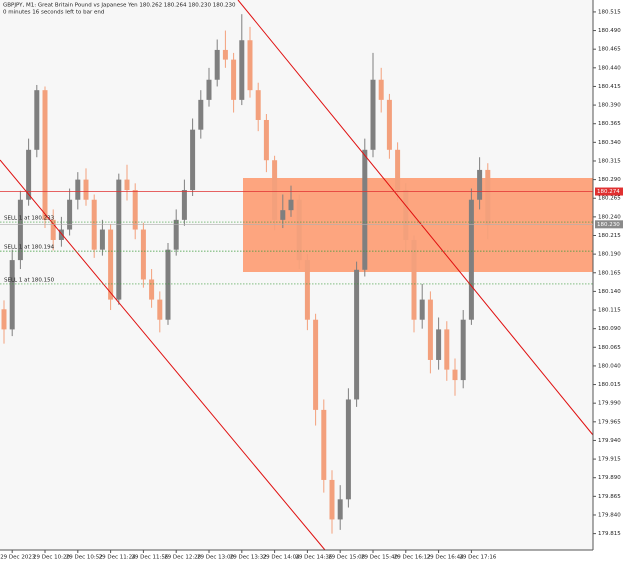 Image resolution: width=625 pixels, height=563 pixels. I want to click on y-tick-label: 180.365, so click(609, 124).